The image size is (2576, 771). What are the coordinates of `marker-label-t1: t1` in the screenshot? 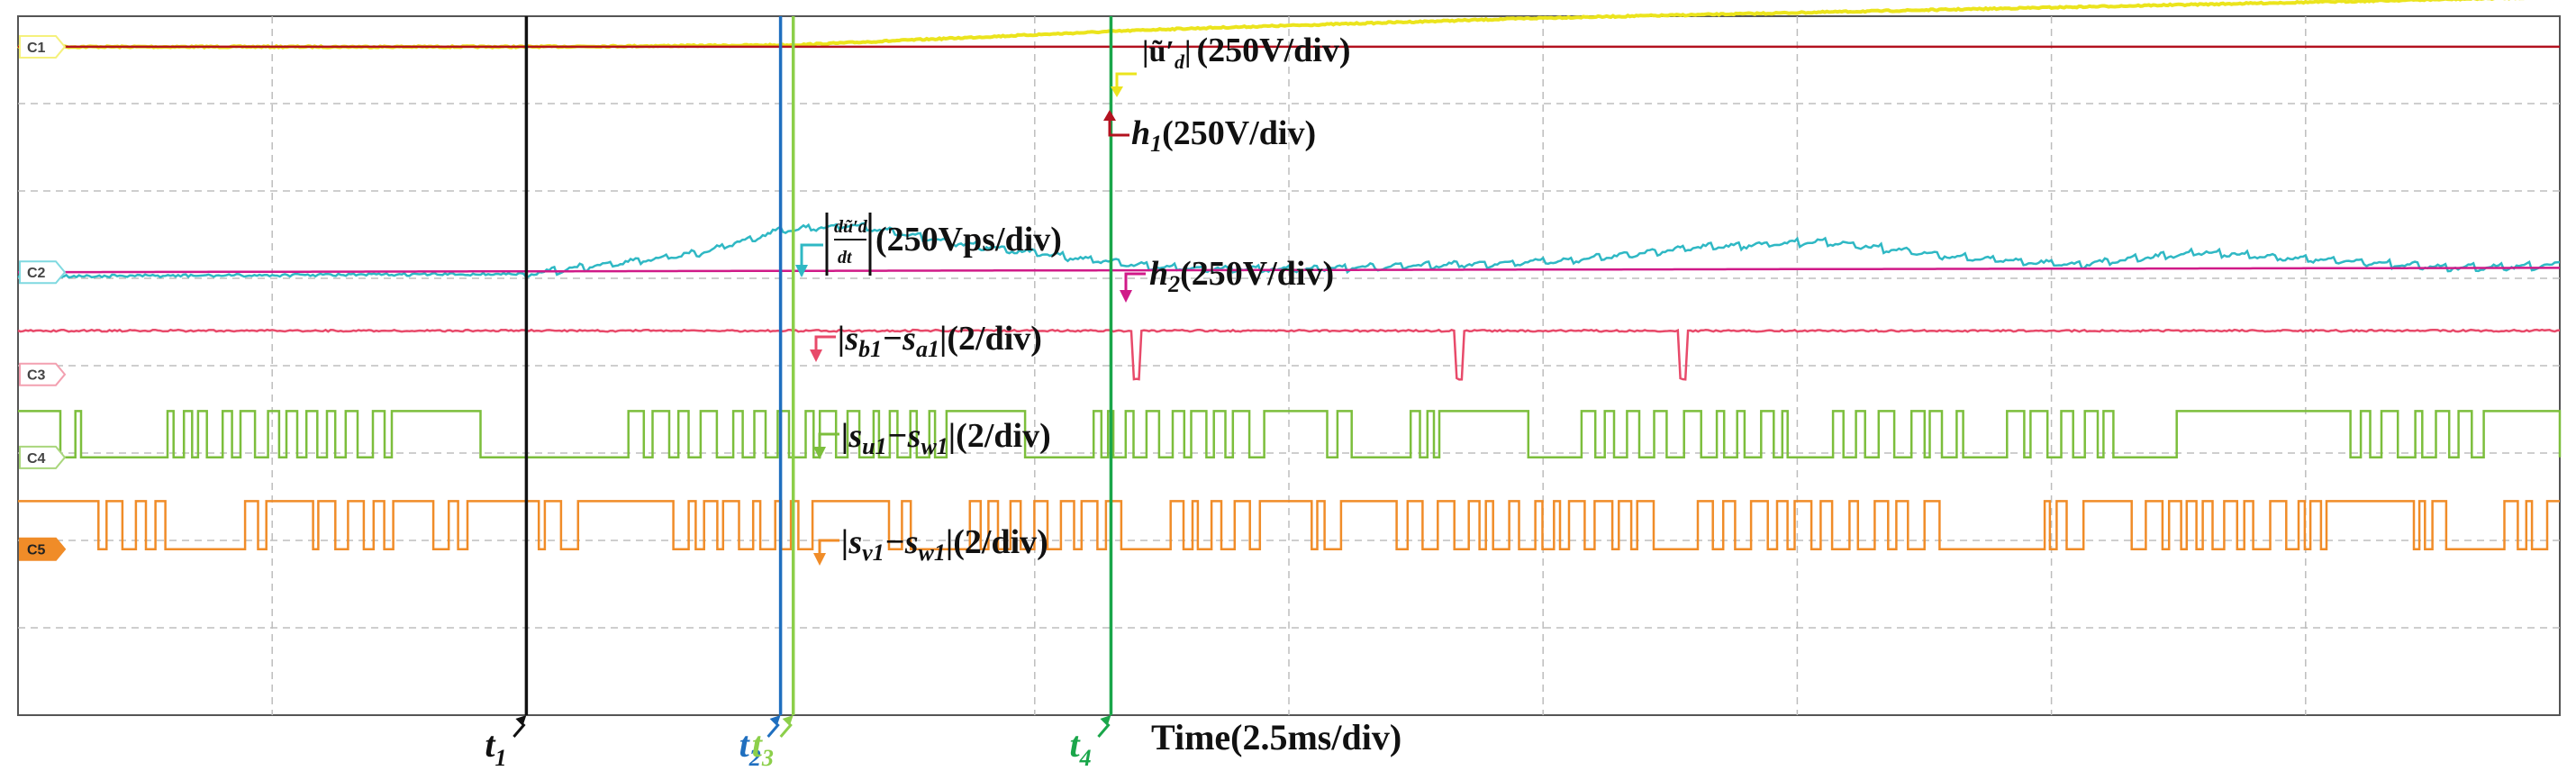 It's located at (495, 747).